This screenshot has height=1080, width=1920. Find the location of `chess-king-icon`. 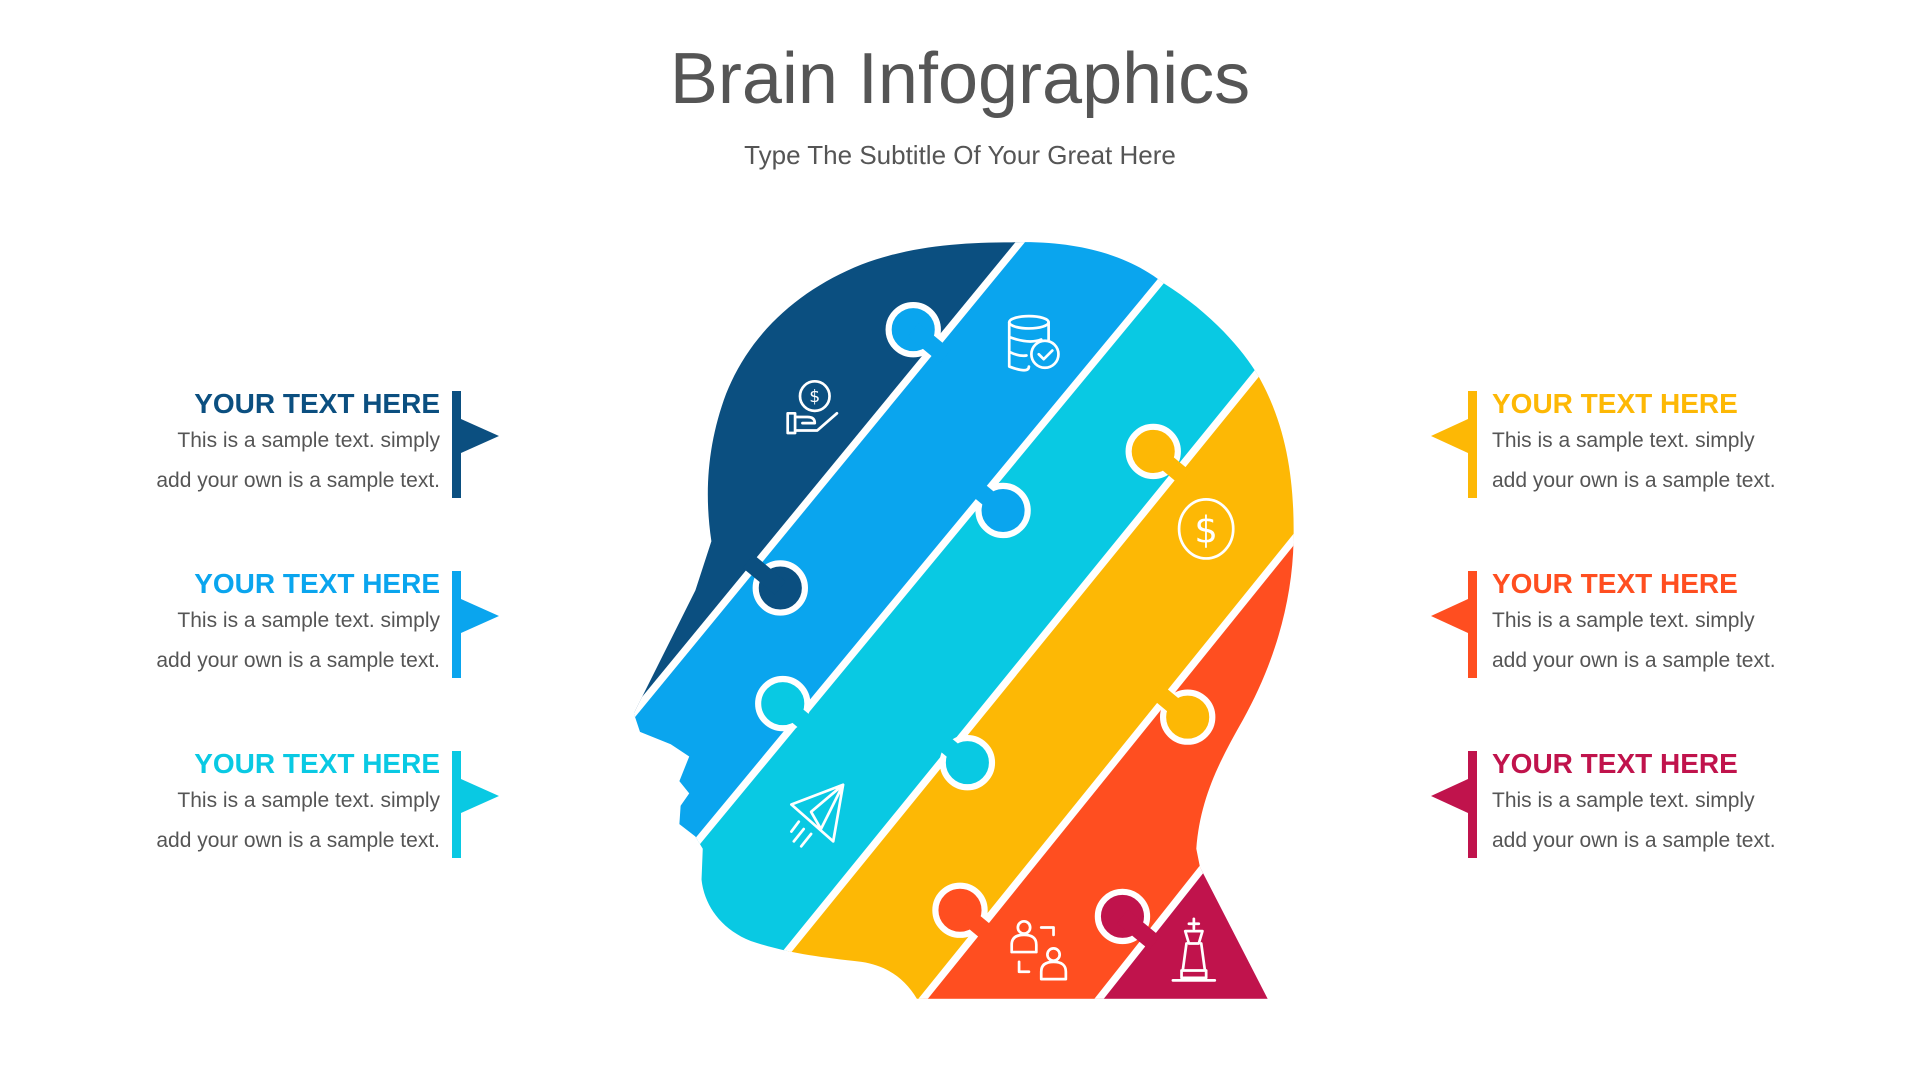

chess-king-icon is located at coordinates (1194, 949).